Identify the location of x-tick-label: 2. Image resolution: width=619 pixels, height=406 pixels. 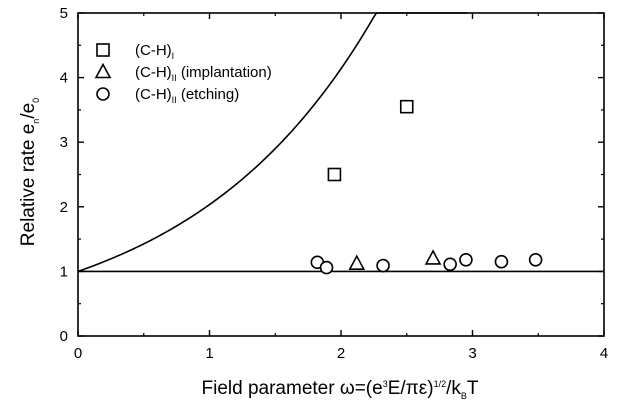
(341, 353).